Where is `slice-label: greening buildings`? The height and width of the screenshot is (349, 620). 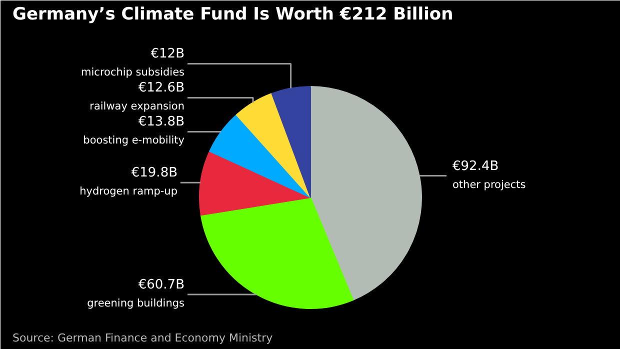
slice-label: greening buildings is located at coordinates (136, 303).